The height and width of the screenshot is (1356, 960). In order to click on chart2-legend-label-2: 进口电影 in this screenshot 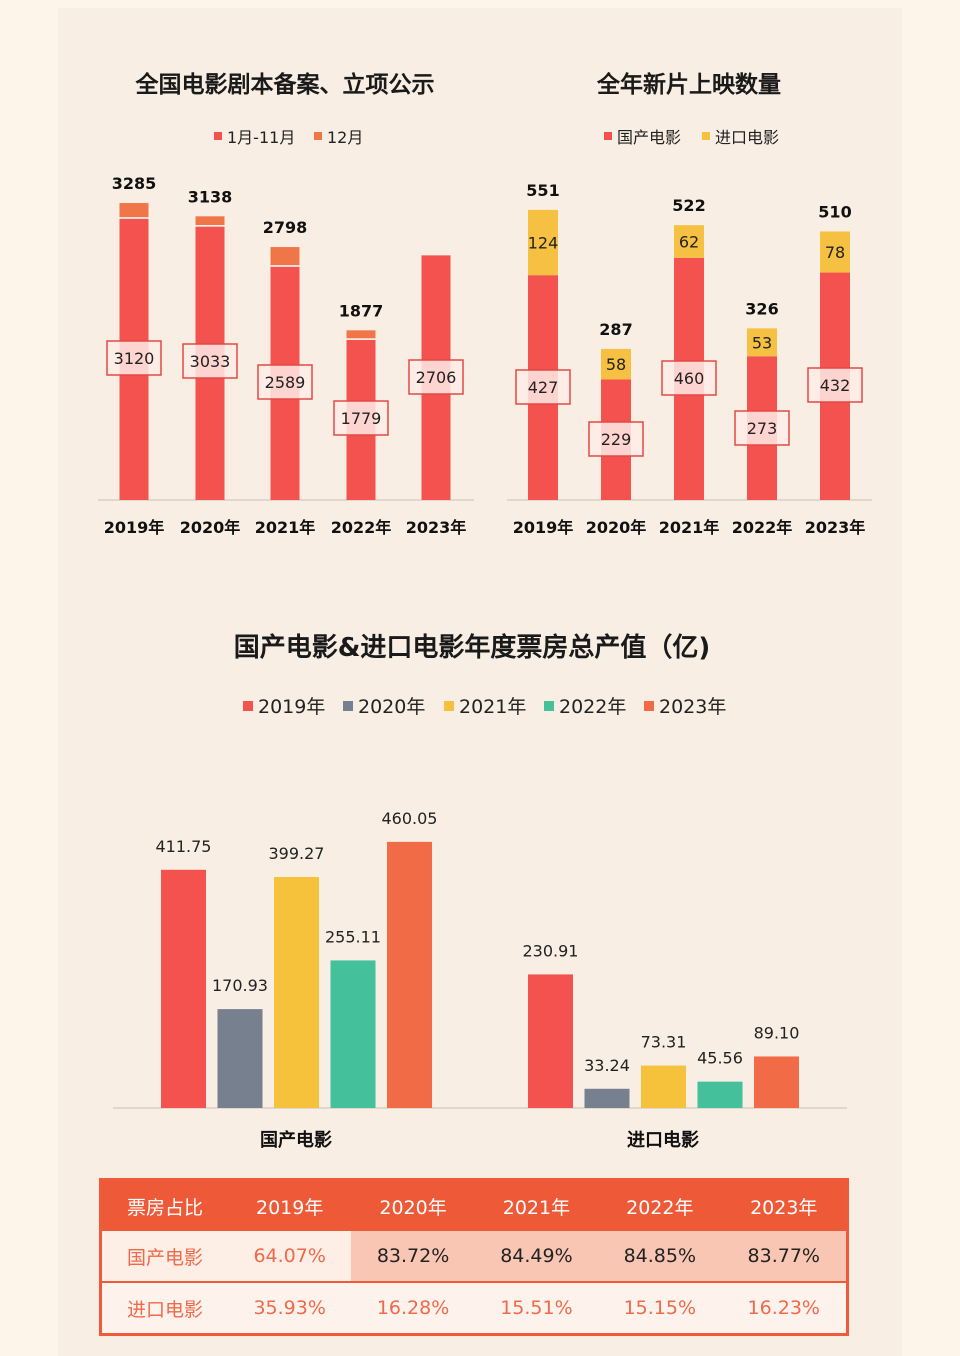, I will do `click(747, 137)`.